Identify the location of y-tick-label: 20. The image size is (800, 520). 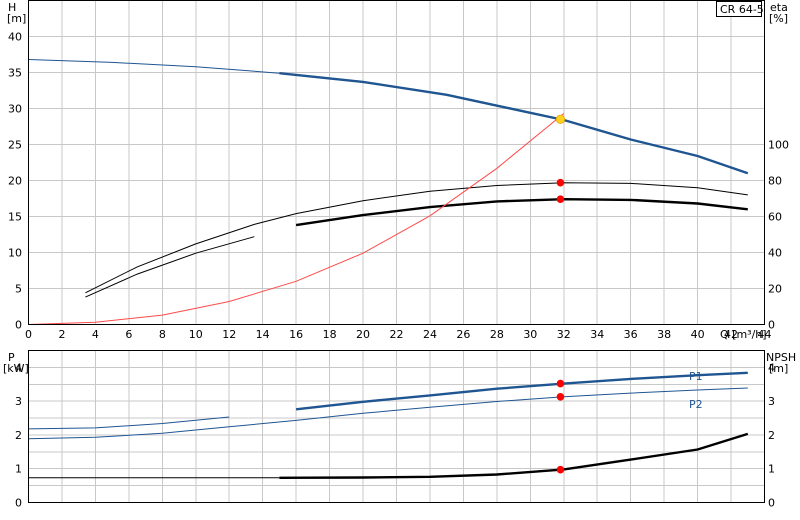
(15, 181).